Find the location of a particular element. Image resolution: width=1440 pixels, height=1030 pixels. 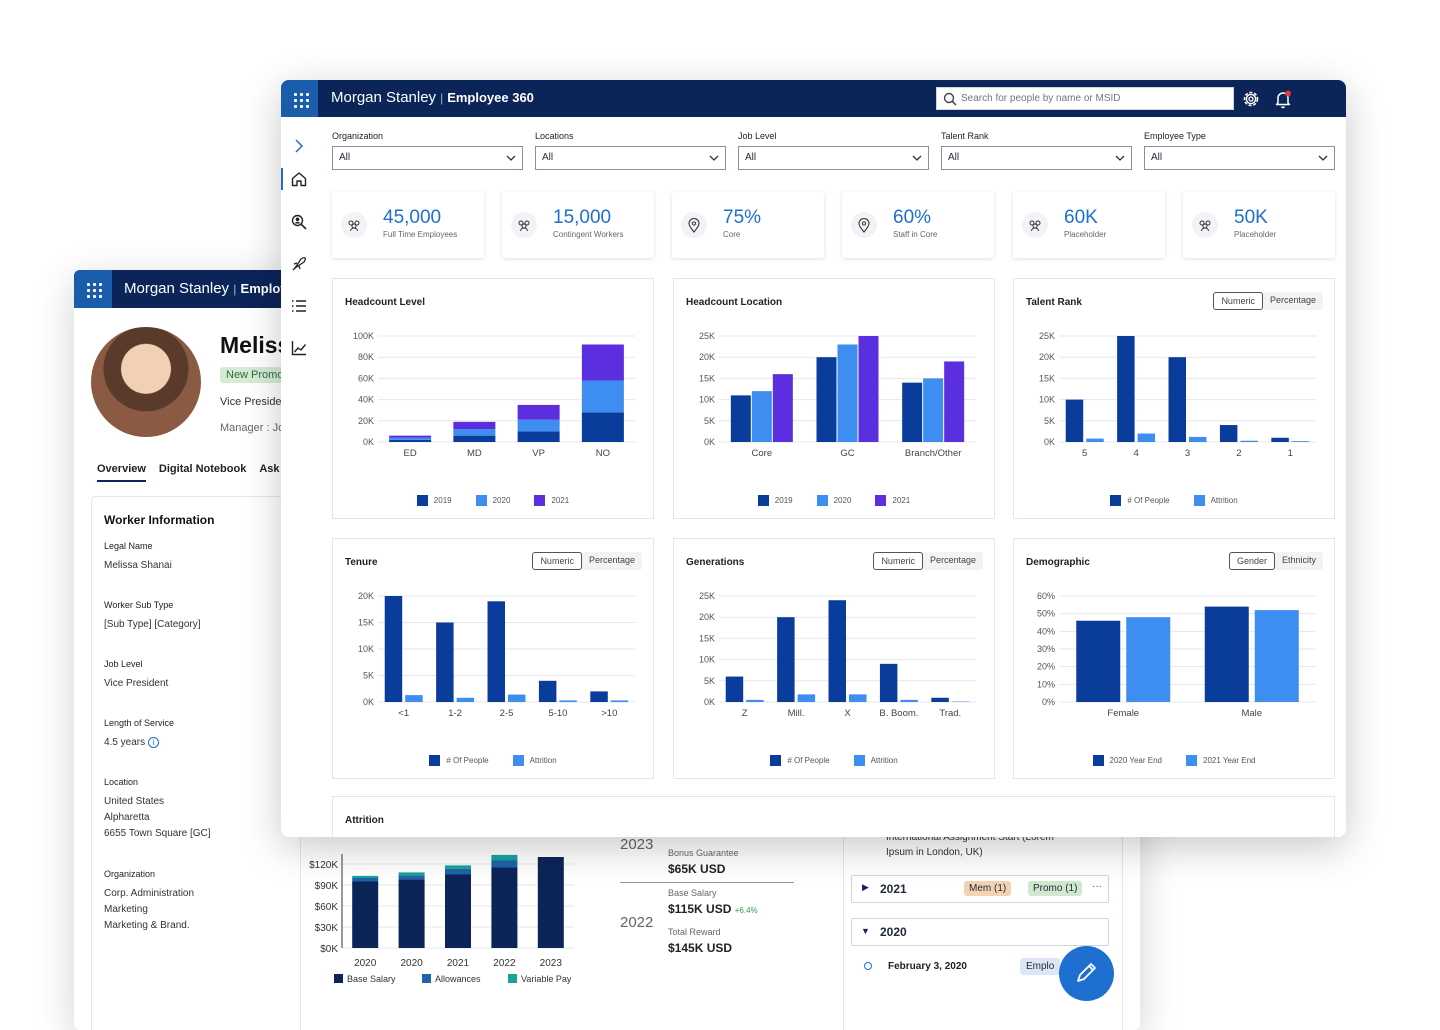

y-tick-label: 0% is located at coordinates (1048, 702).